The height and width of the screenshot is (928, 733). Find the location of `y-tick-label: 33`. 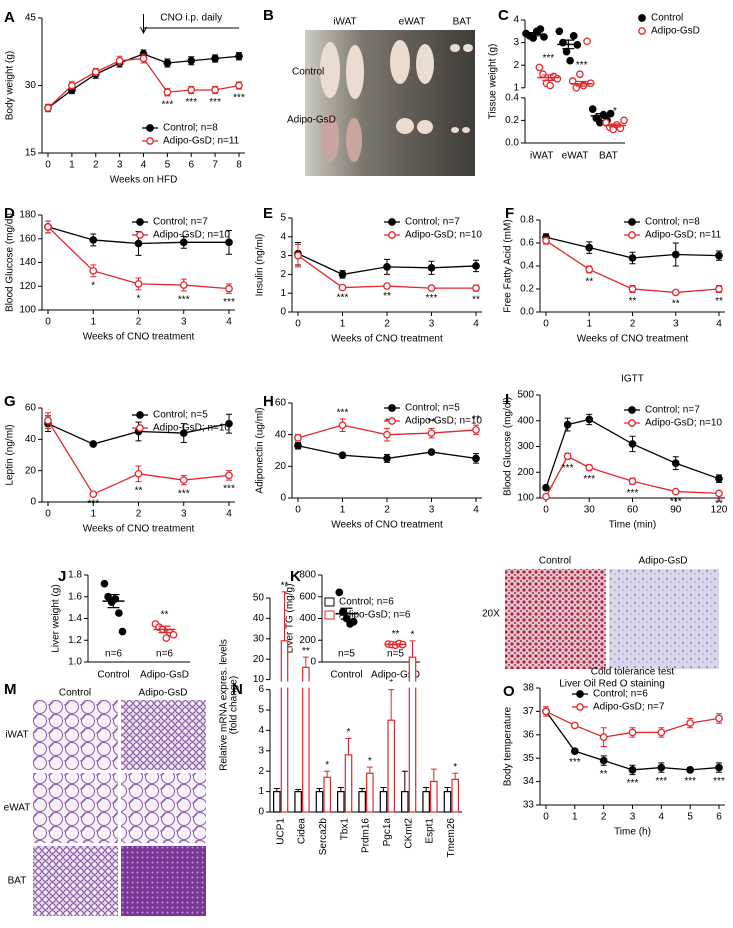

y-tick-label: 33 is located at coordinates (529, 805).